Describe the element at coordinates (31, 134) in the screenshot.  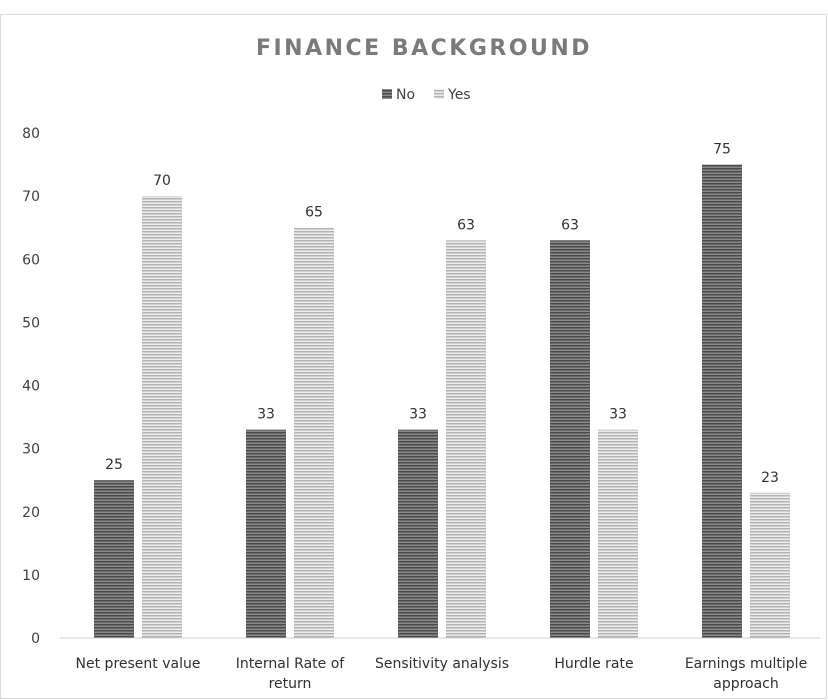
I see `y-tick-label: 80` at that location.